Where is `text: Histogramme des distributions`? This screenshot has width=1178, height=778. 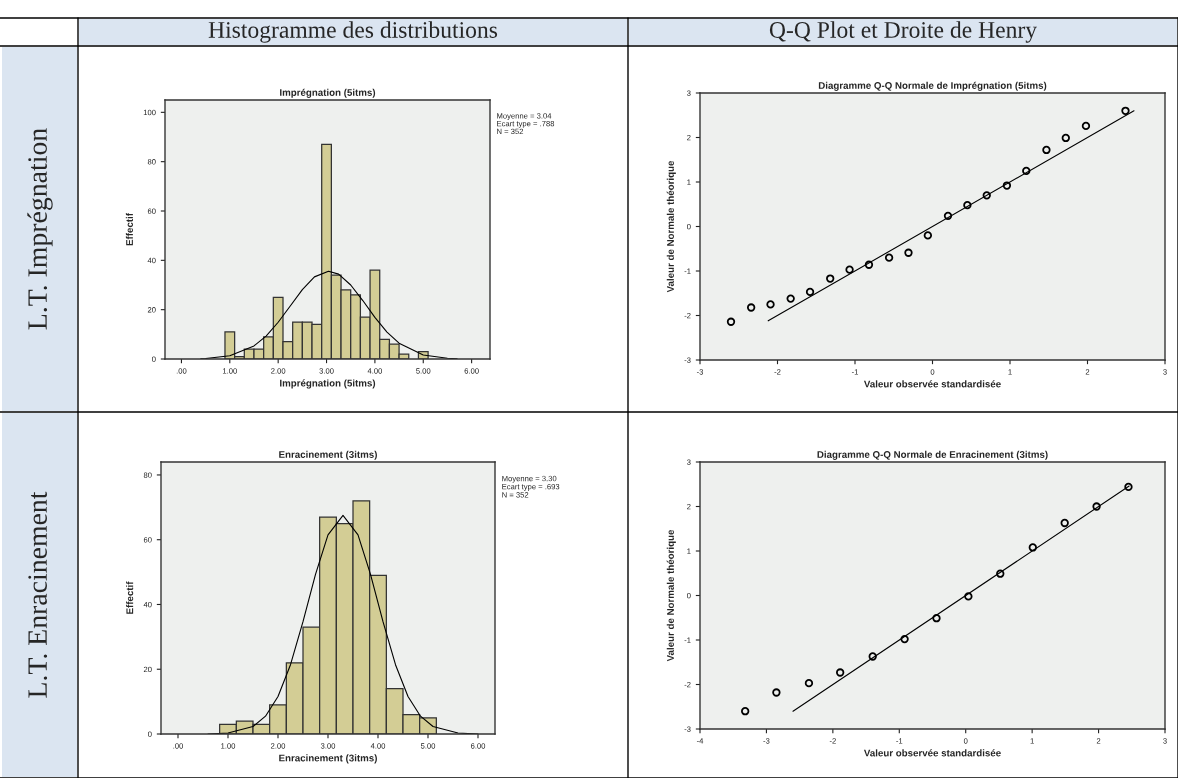
text: Histogramme des distributions is located at coordinates (353, 32).